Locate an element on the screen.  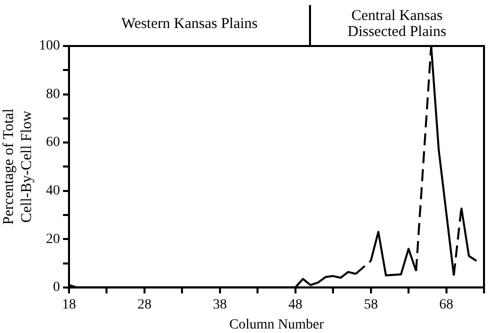
x-tick-label: 48 is located at coordinates (295, 304).